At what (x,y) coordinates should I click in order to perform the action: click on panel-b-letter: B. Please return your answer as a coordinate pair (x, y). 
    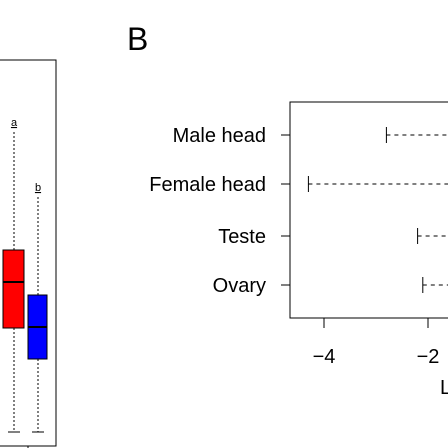
    Looking at the image, I should click on (137, 39).